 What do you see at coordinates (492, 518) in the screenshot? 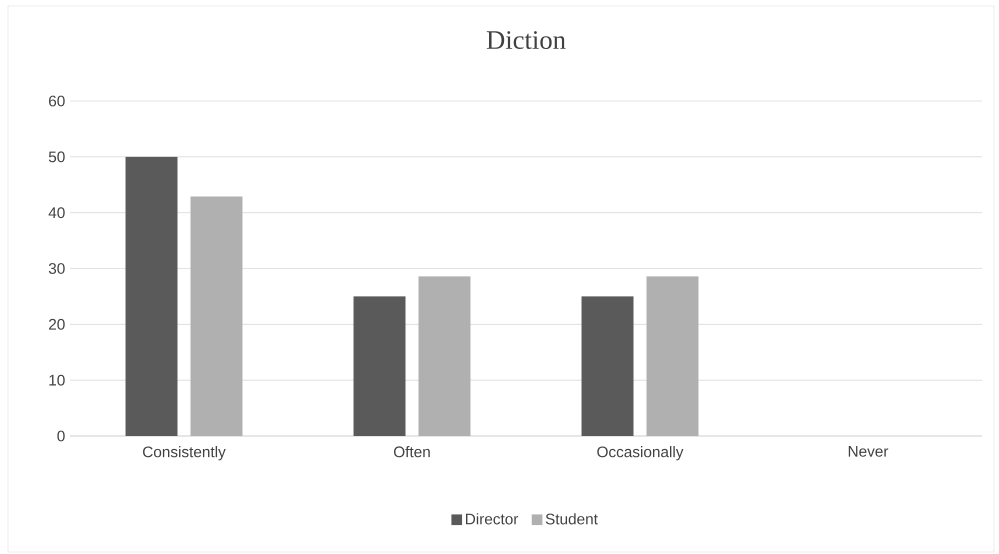
I see `legend-label: Director` at bounding box center [492, 518].